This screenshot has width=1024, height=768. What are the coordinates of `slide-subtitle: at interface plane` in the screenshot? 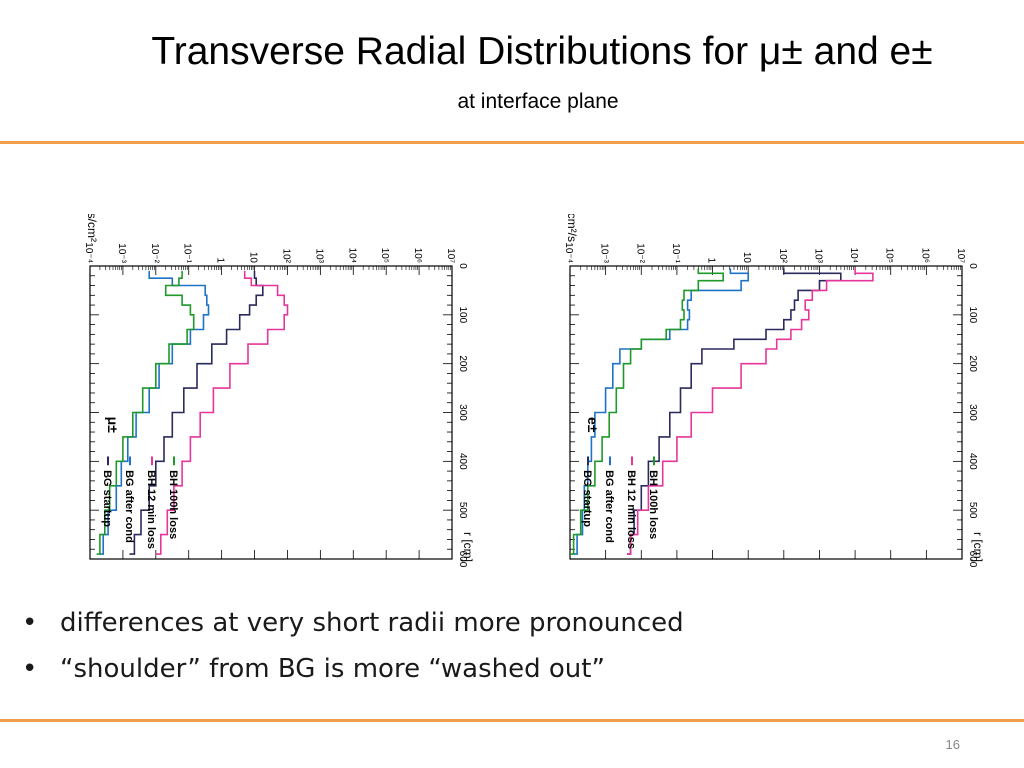 It's located at (538, 101).